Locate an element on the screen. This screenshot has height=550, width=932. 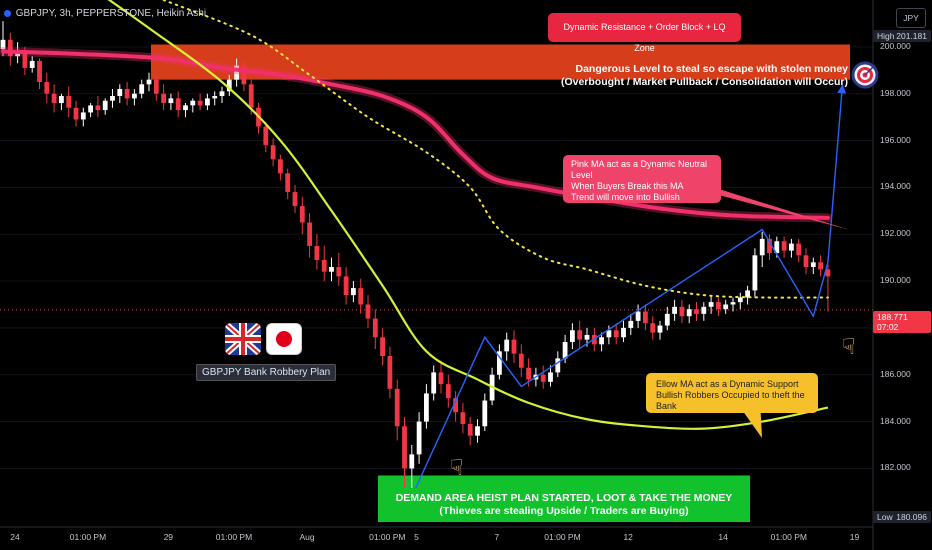
low-badge: Low 180.096 is located at coordinates (902, 517).